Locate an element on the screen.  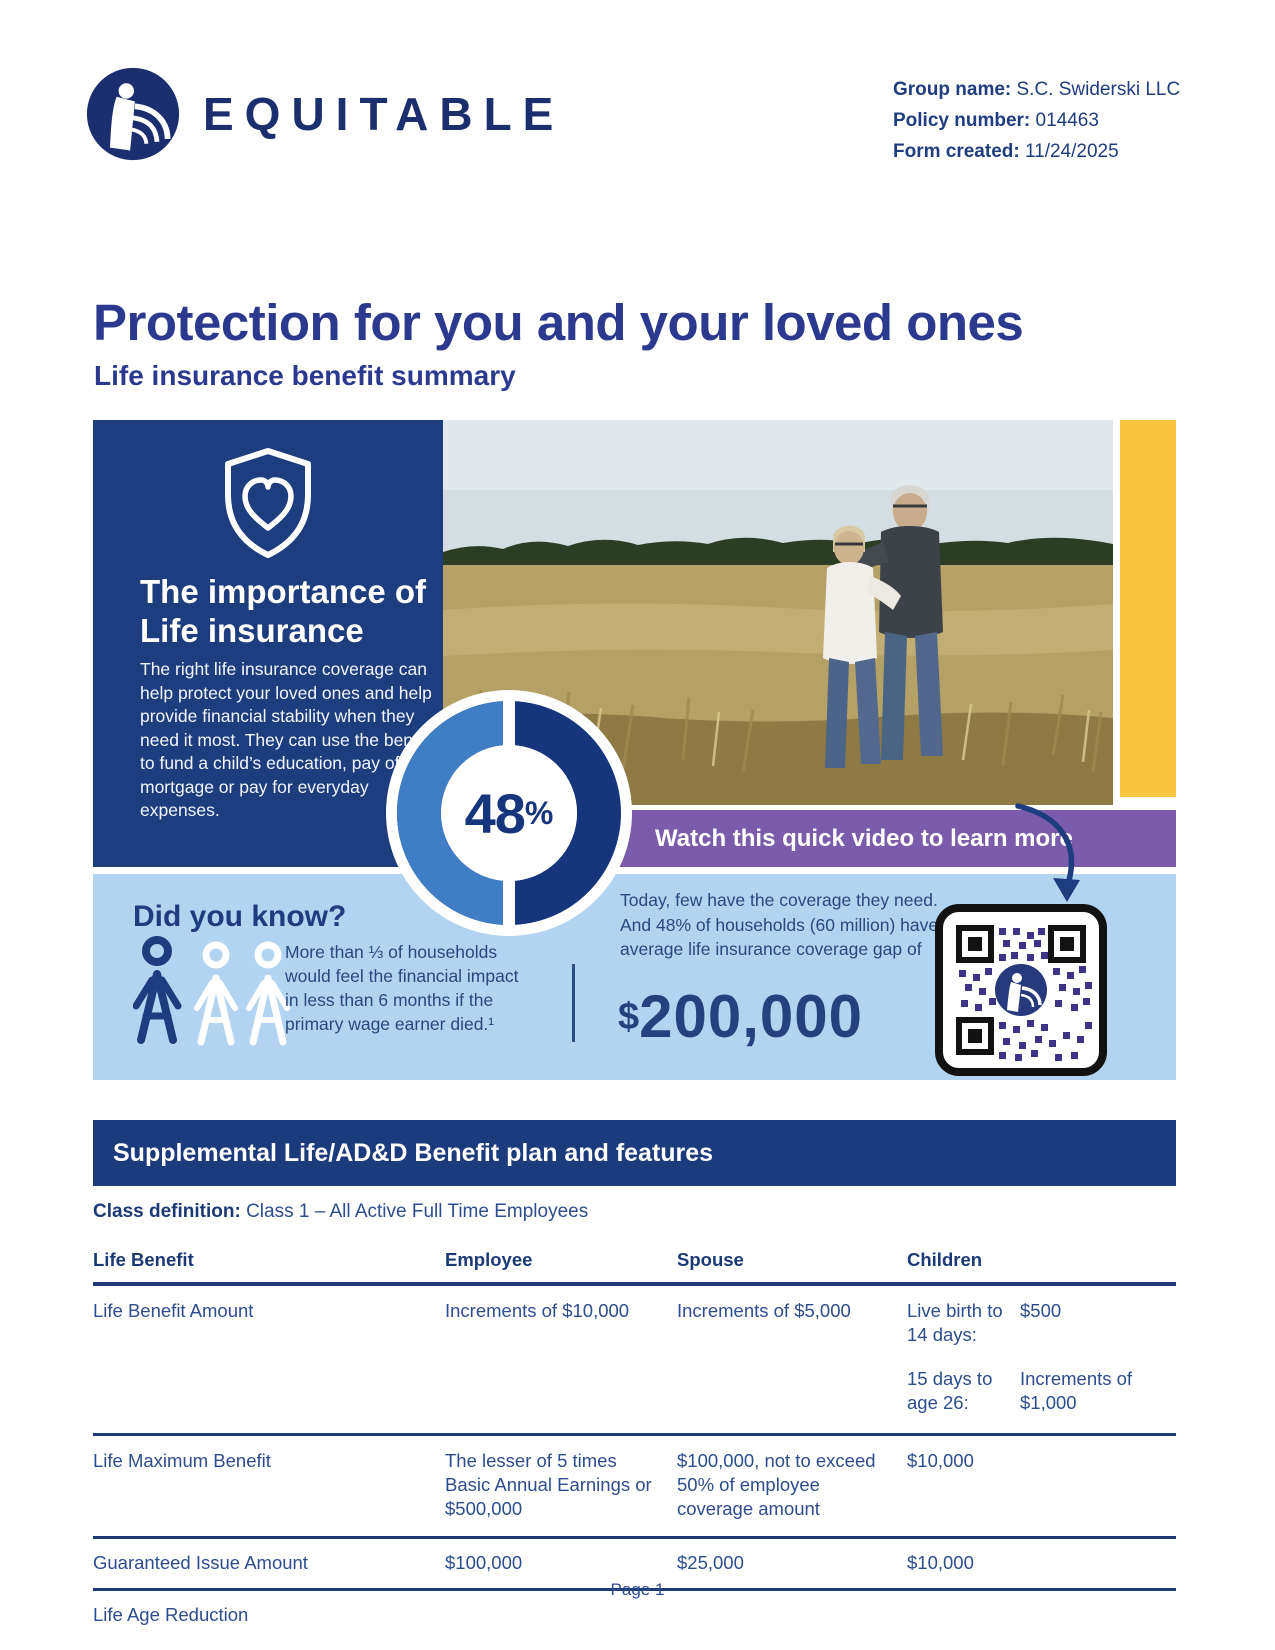
brand-wordmark: EQUITABLE is located at coordinates (384, 114).